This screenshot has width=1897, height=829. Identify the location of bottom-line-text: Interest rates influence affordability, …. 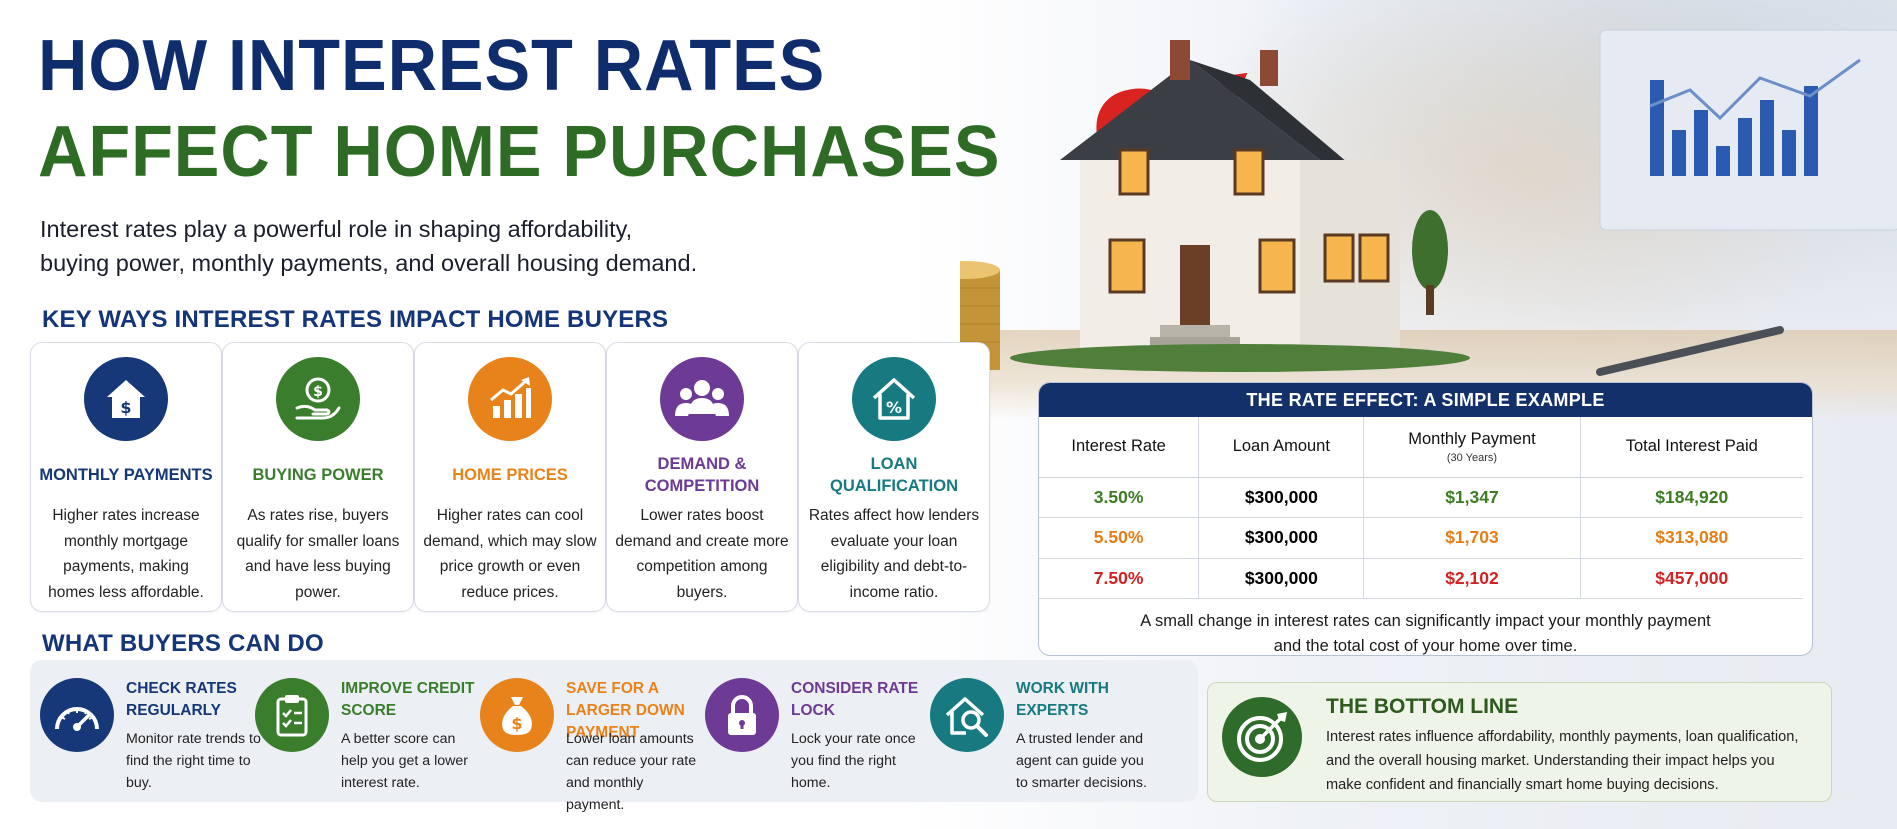
(1576, 761).